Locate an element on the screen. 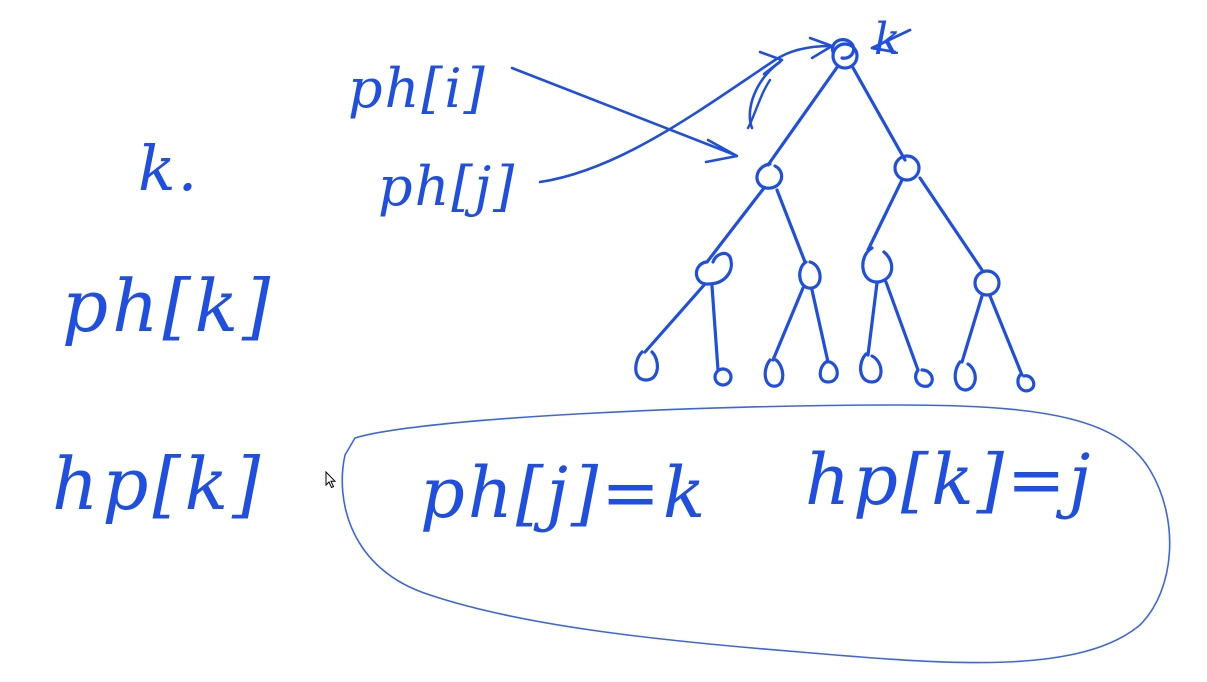 The width and height of the screenshot is (1207, 682). label-hp-k: hp[k] is located at coordinates (158, 484).